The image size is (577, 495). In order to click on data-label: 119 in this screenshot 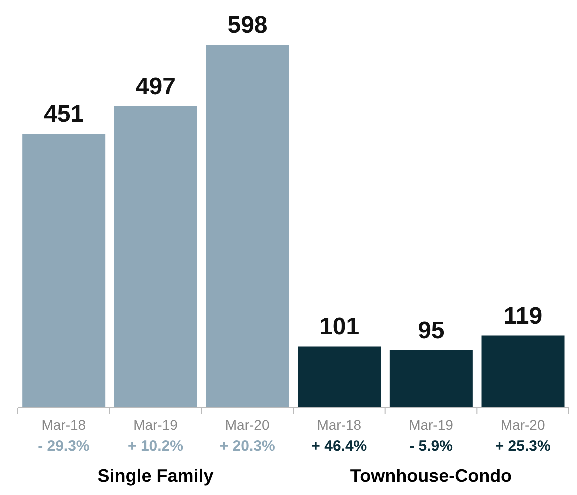, I will do `click(523, 316)`.